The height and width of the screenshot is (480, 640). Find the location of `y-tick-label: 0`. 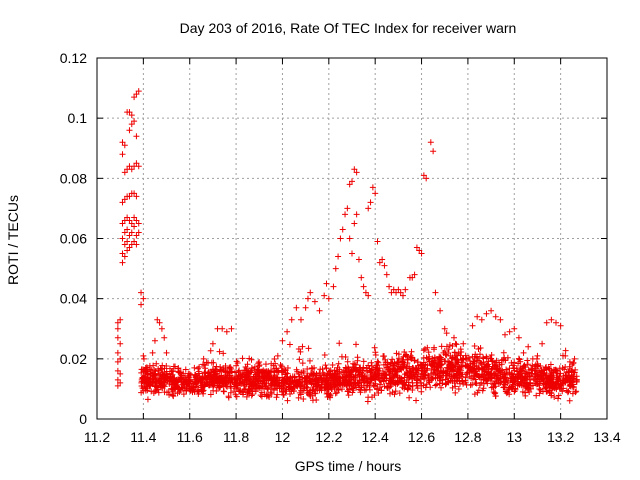

y-tick-label: 0 is located at coordinates (83, 419).